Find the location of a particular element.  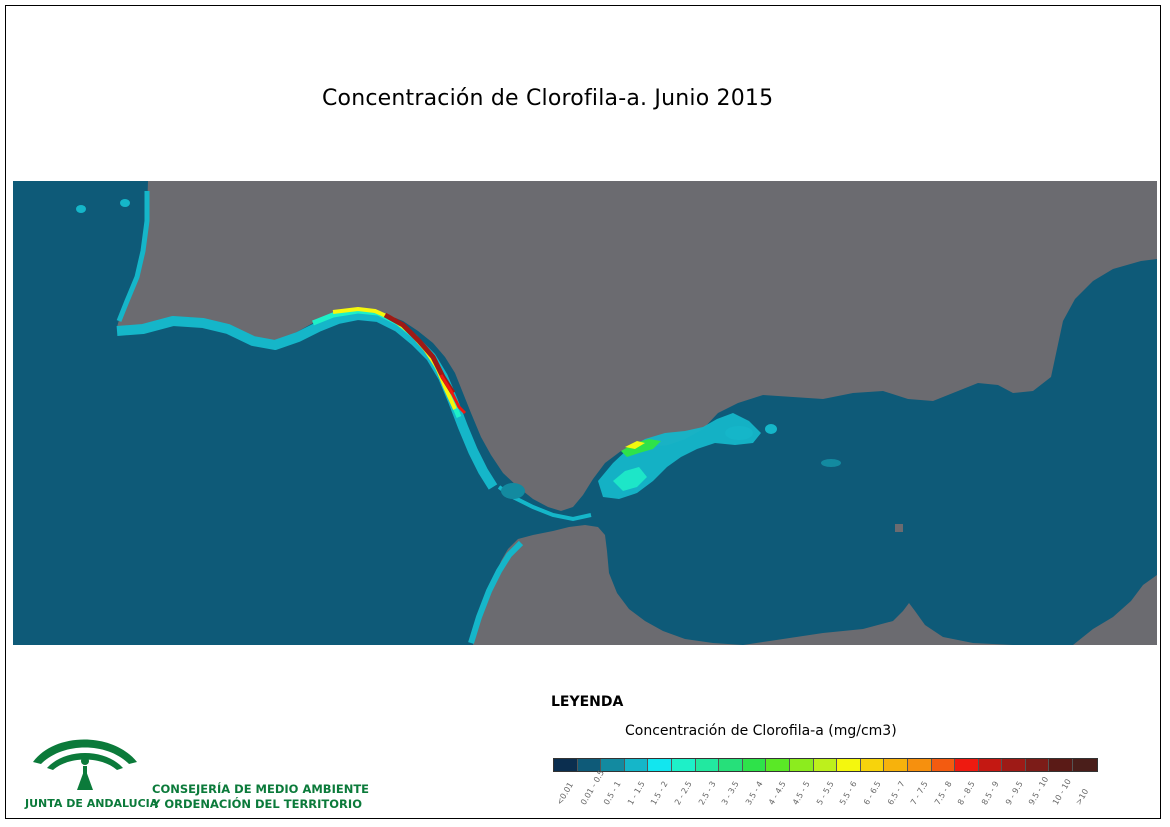

legend-tick-label: 2.5 - 3 is located at coordinates (707, 793).